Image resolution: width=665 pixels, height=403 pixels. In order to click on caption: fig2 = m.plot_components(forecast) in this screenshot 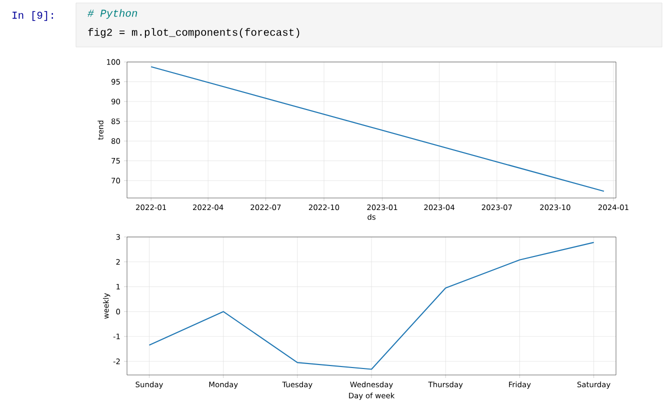, I will do `click(194, 33)`.